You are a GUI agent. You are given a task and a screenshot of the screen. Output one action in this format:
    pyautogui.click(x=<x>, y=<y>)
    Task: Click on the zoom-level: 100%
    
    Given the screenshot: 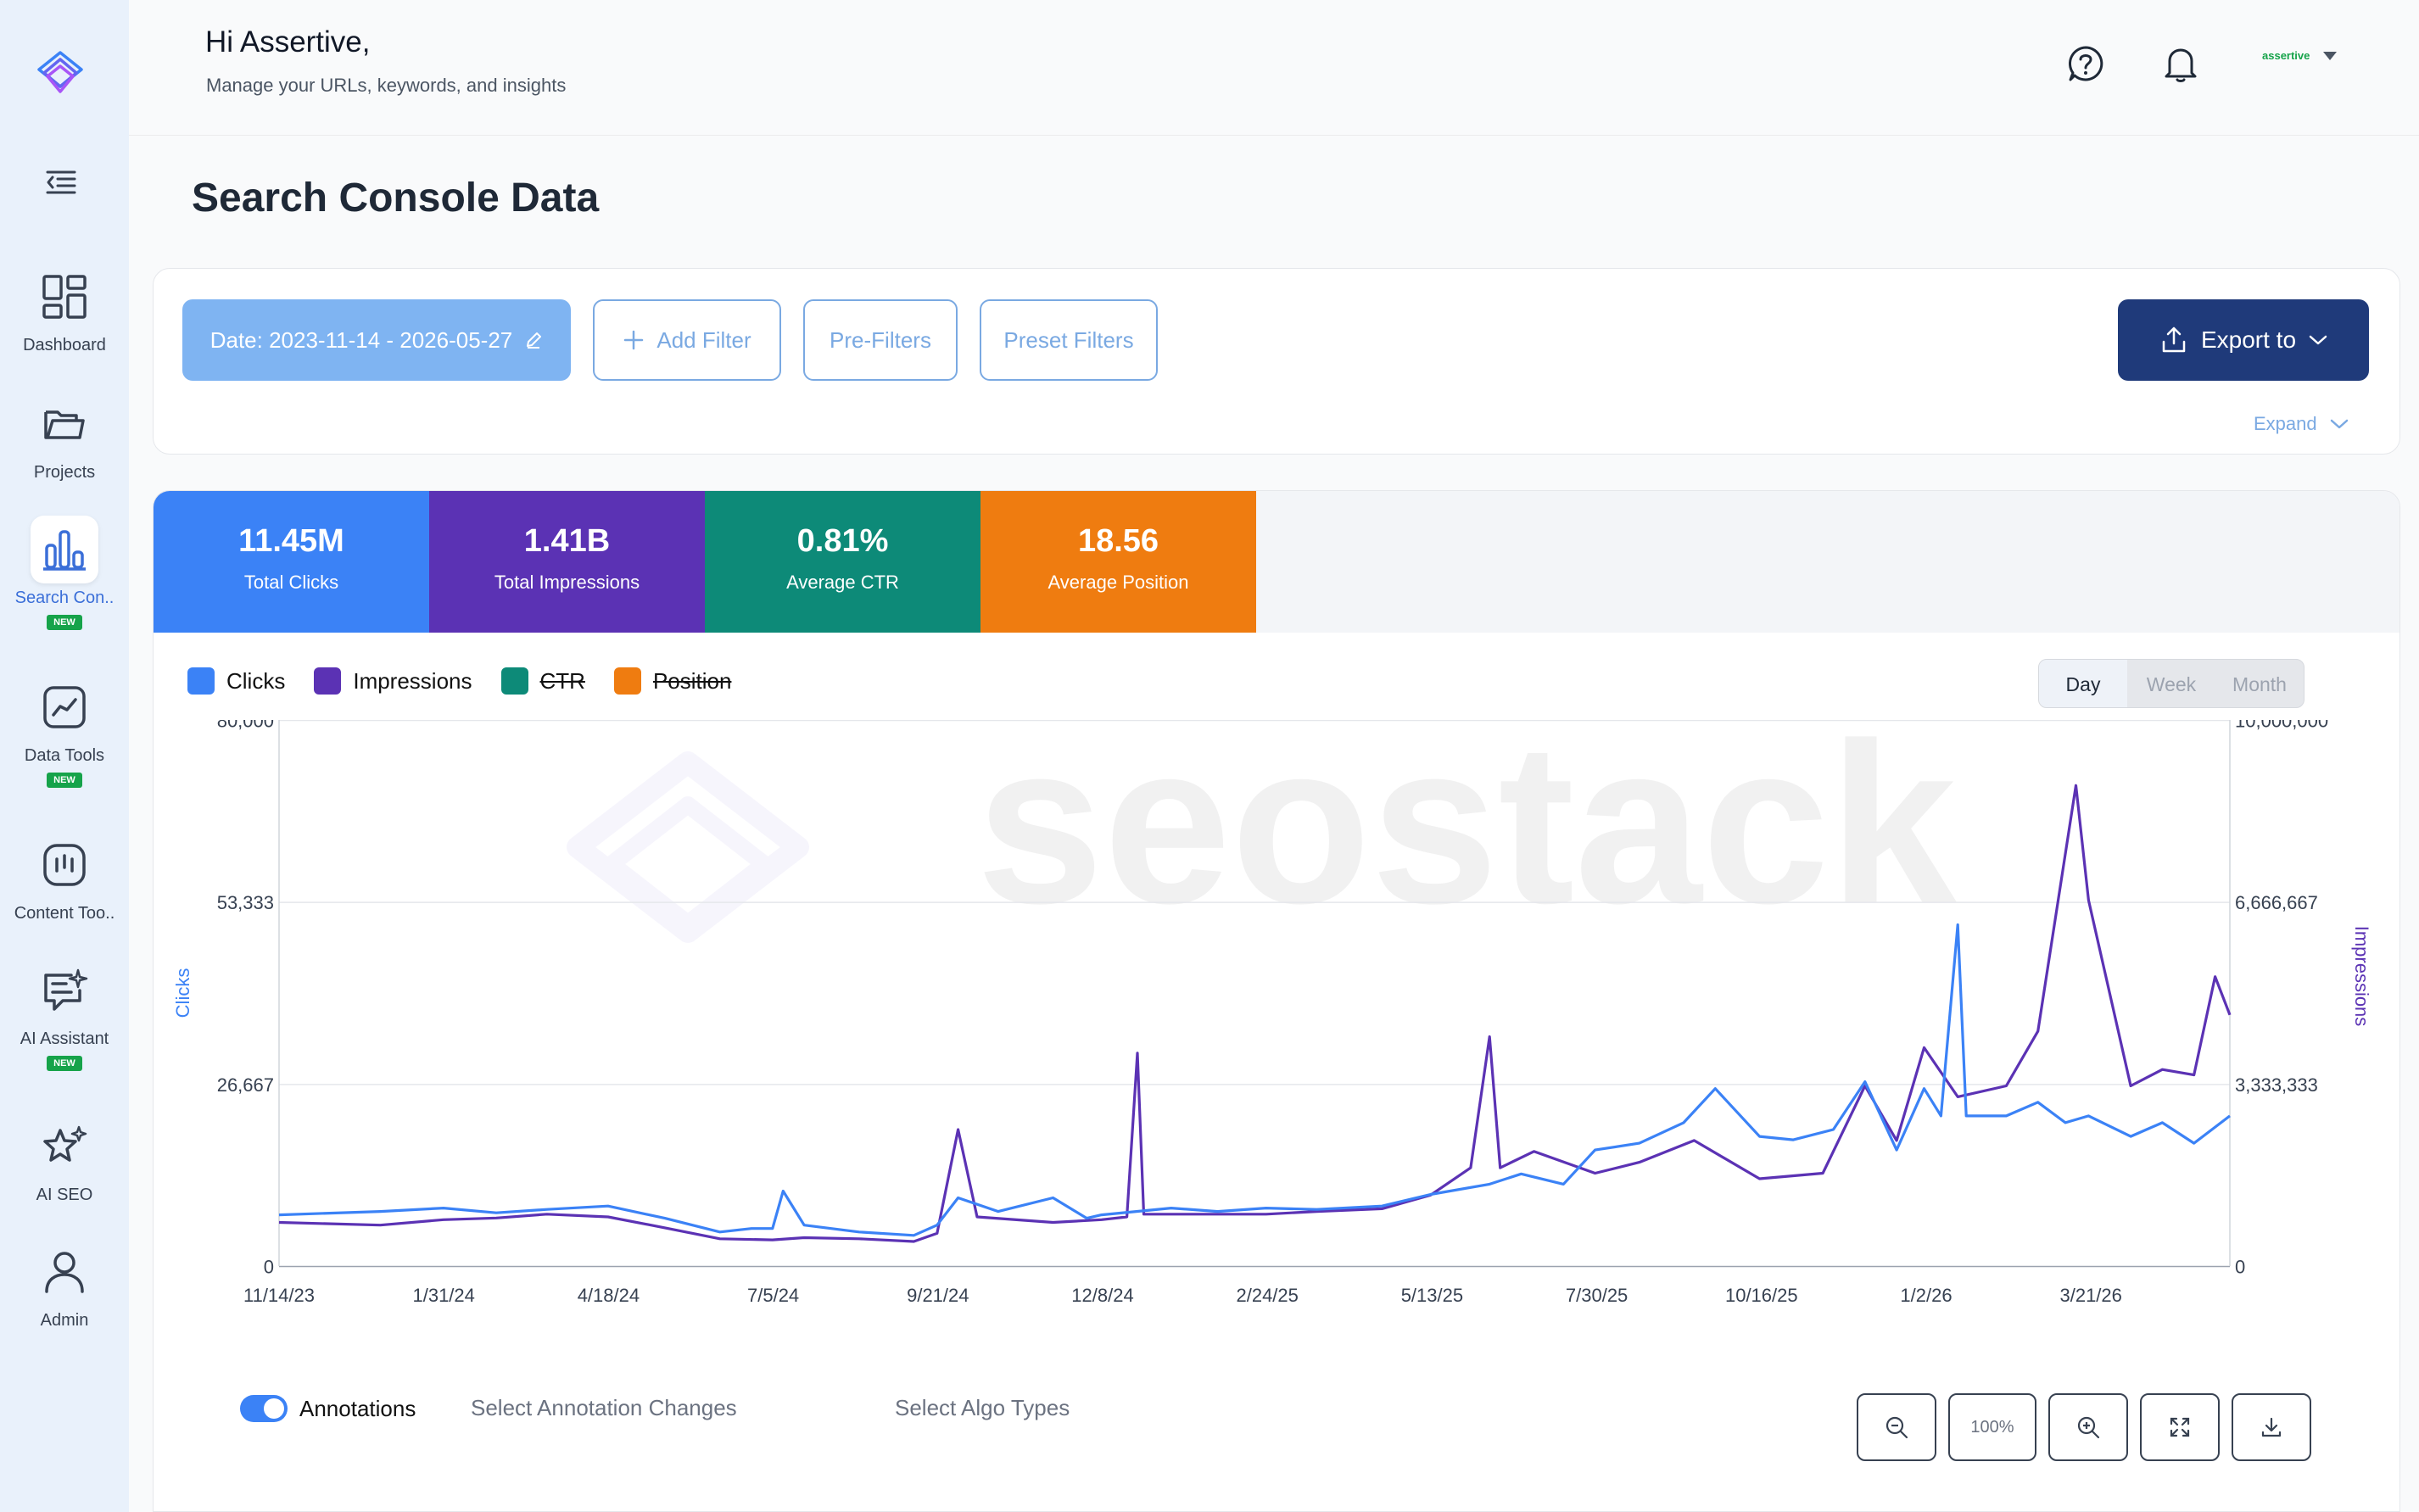 What is the action you would take?
    pyautogui.click(x=1992, y=1427)
    